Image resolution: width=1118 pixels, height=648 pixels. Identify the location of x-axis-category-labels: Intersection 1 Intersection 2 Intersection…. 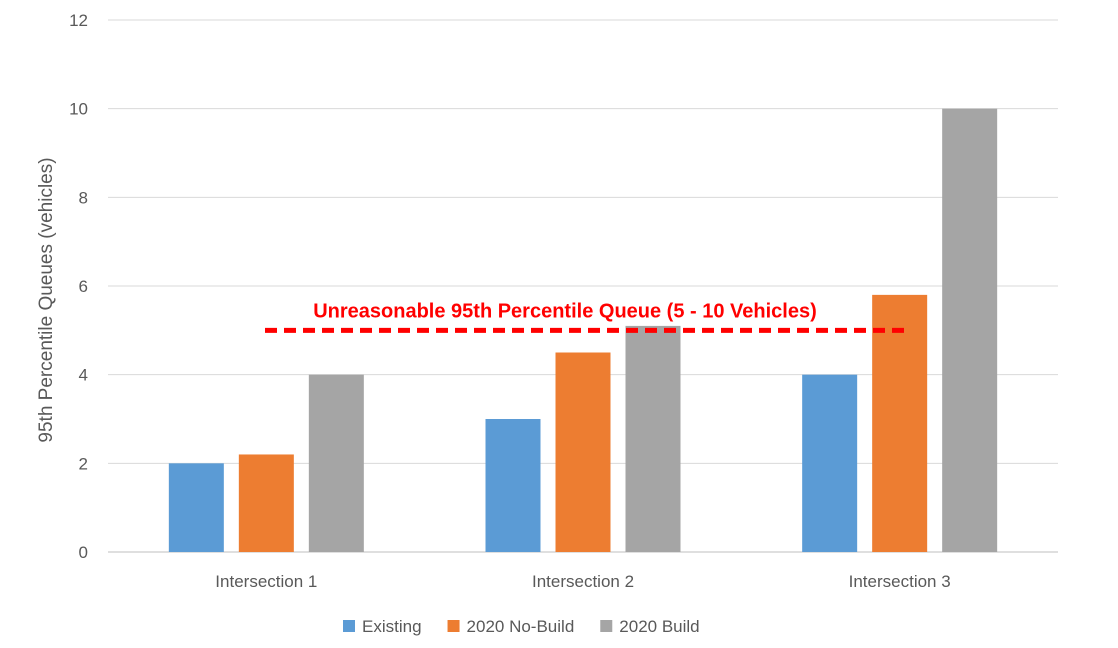
(582, 581).